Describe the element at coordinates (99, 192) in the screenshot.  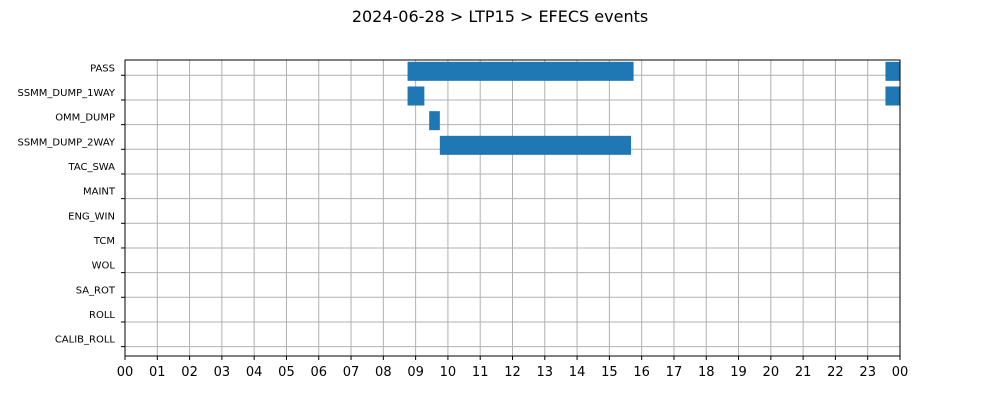
I see `y-tick-label: MAINT` at that location.